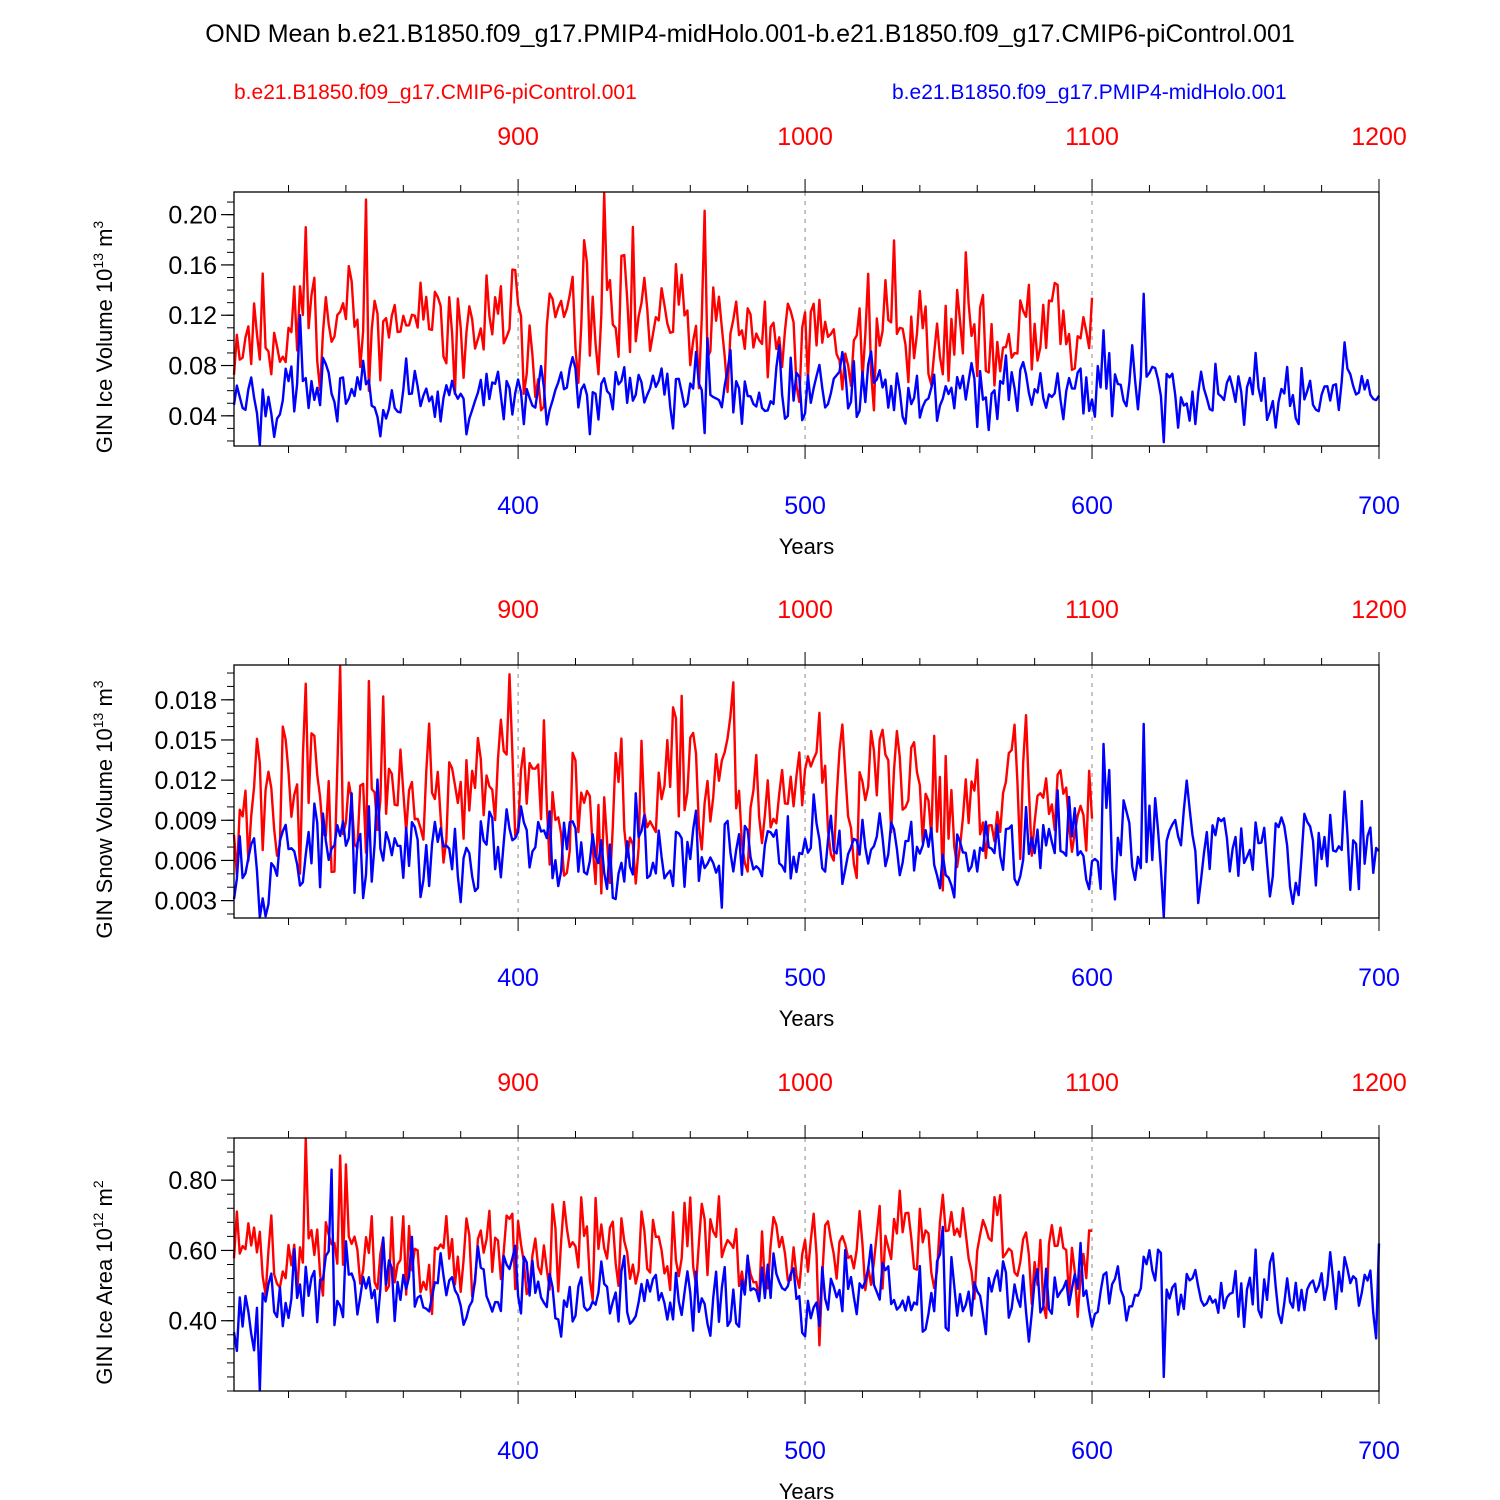 This screenshot has width=1500, height=1500. I want to click on y-tick-label: 0.40, so click(192, 1322).